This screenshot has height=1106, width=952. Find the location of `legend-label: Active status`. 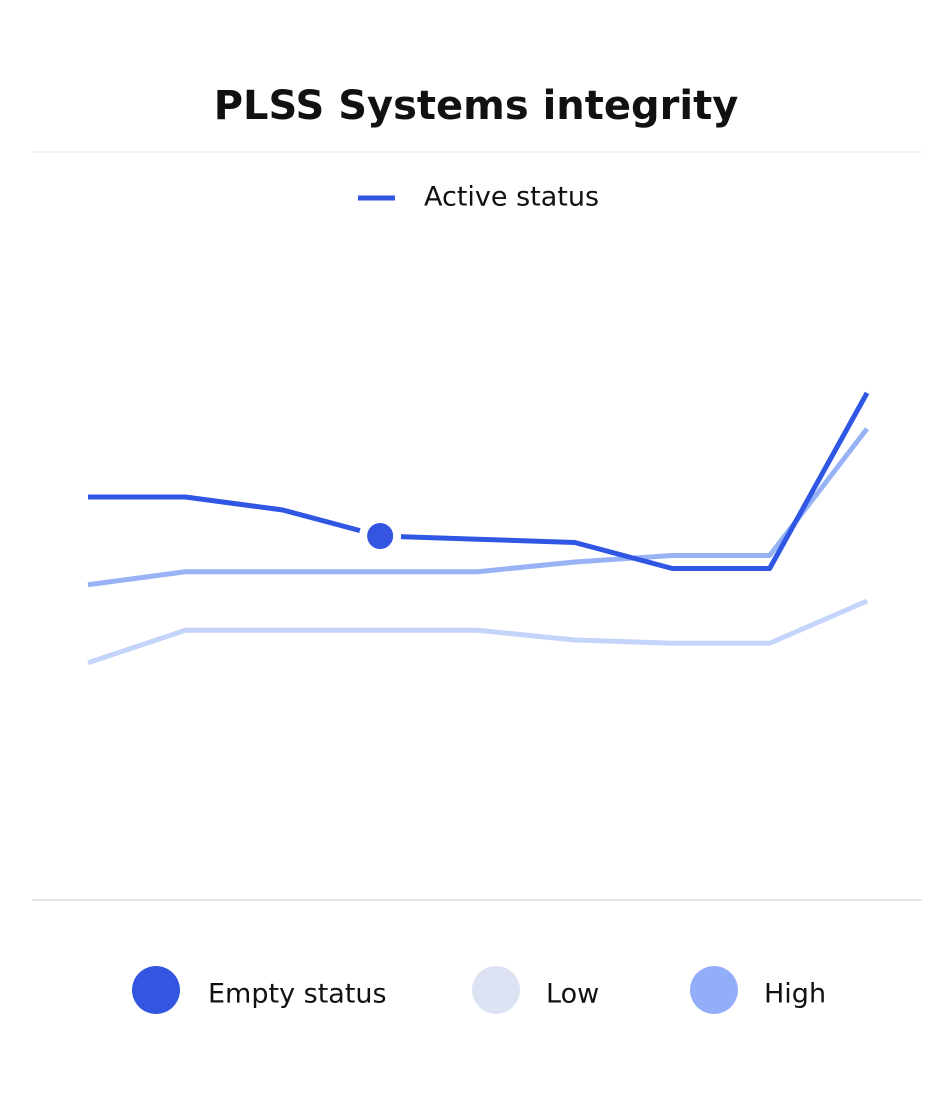

legend-label: Active status is located at coordinates (511, 197).